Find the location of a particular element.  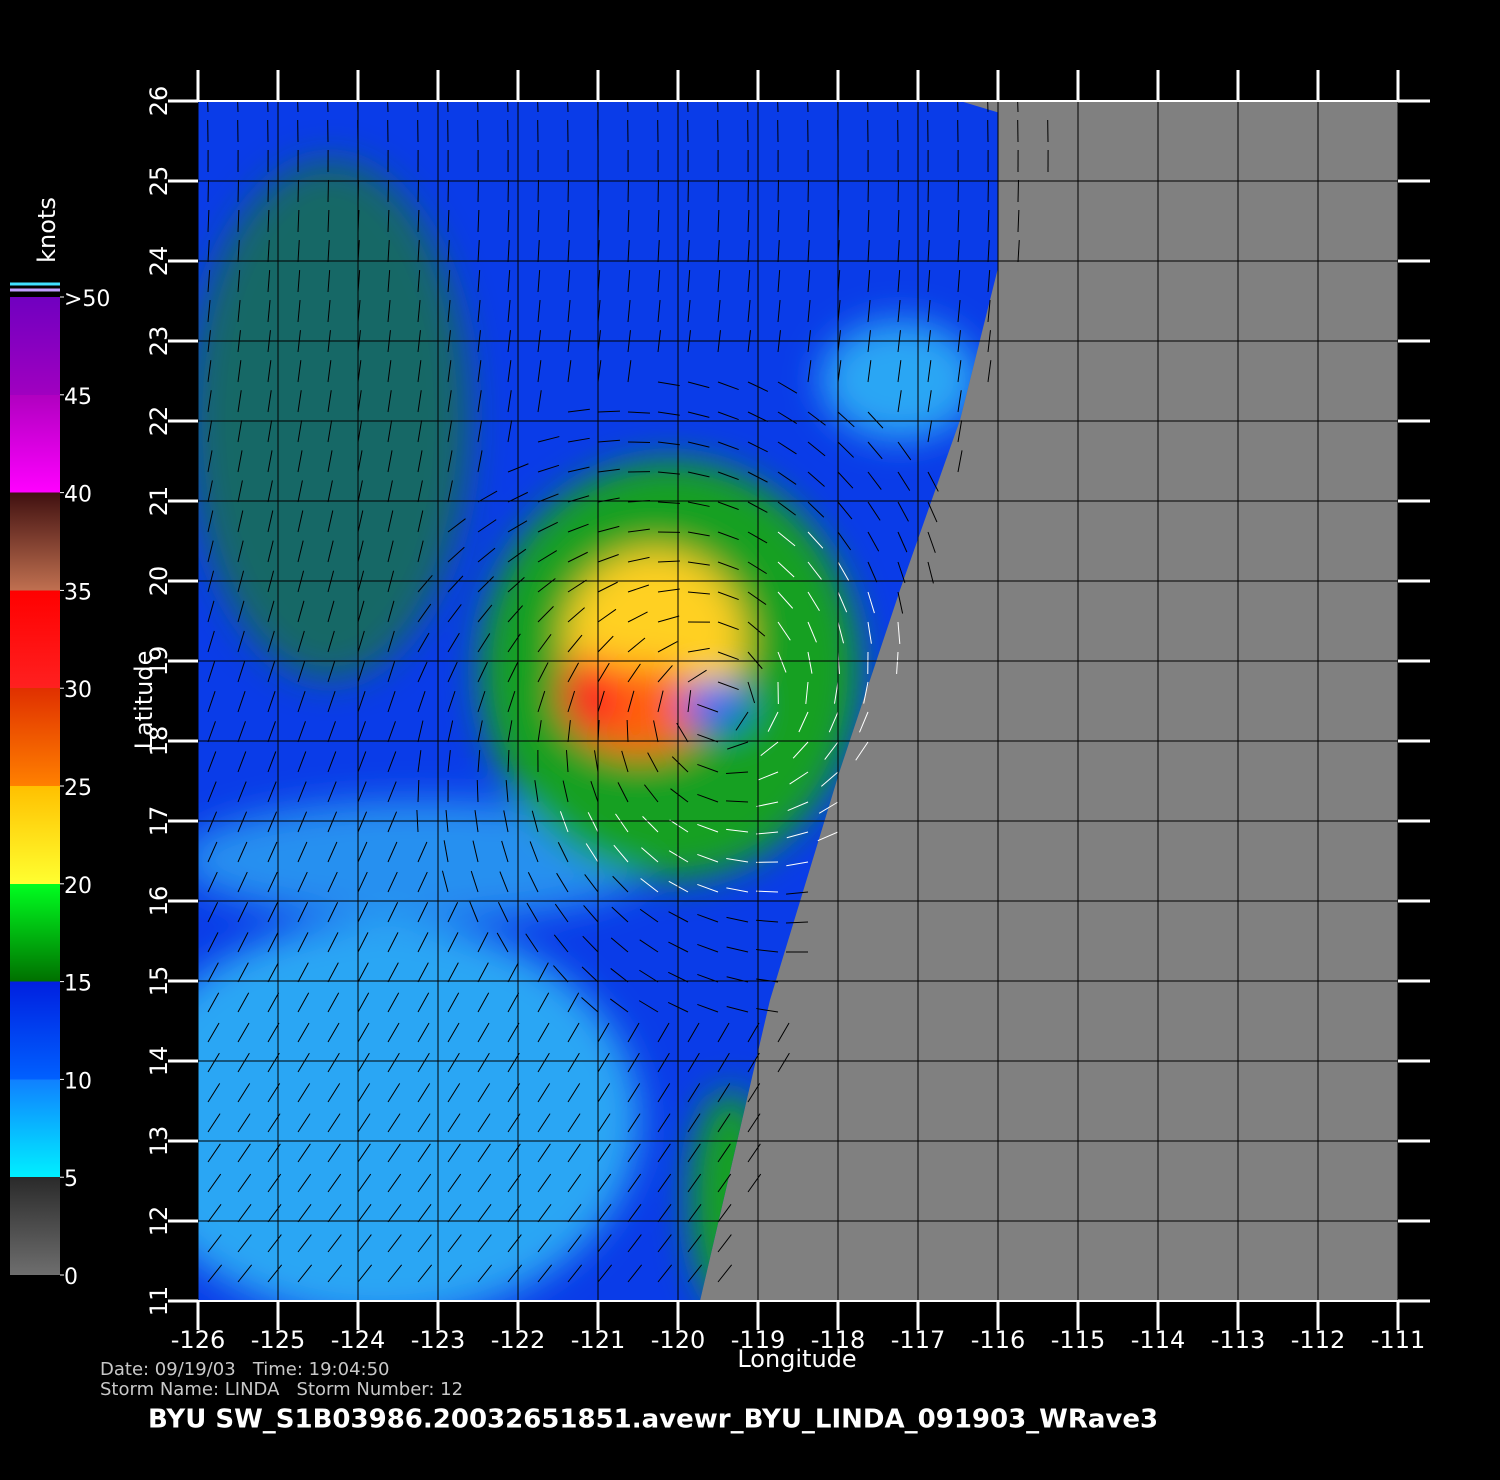

y-tick-label: 13 is located at coordinates (159, 1141).